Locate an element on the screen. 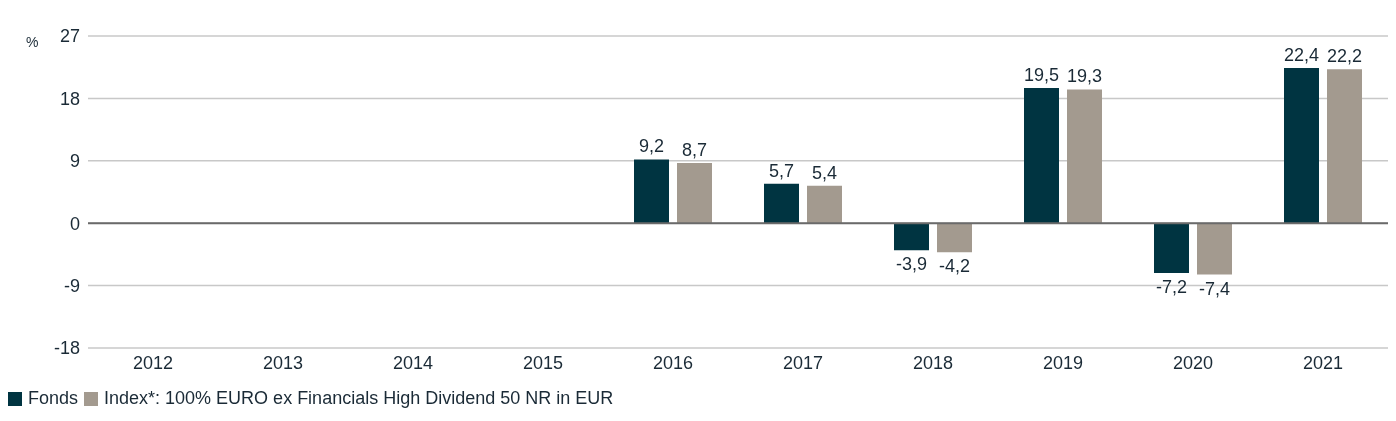 Image resolution: width=1396 pixels, height=421 pixels. data-label: -4,2 is located at coordinates (954, 266).